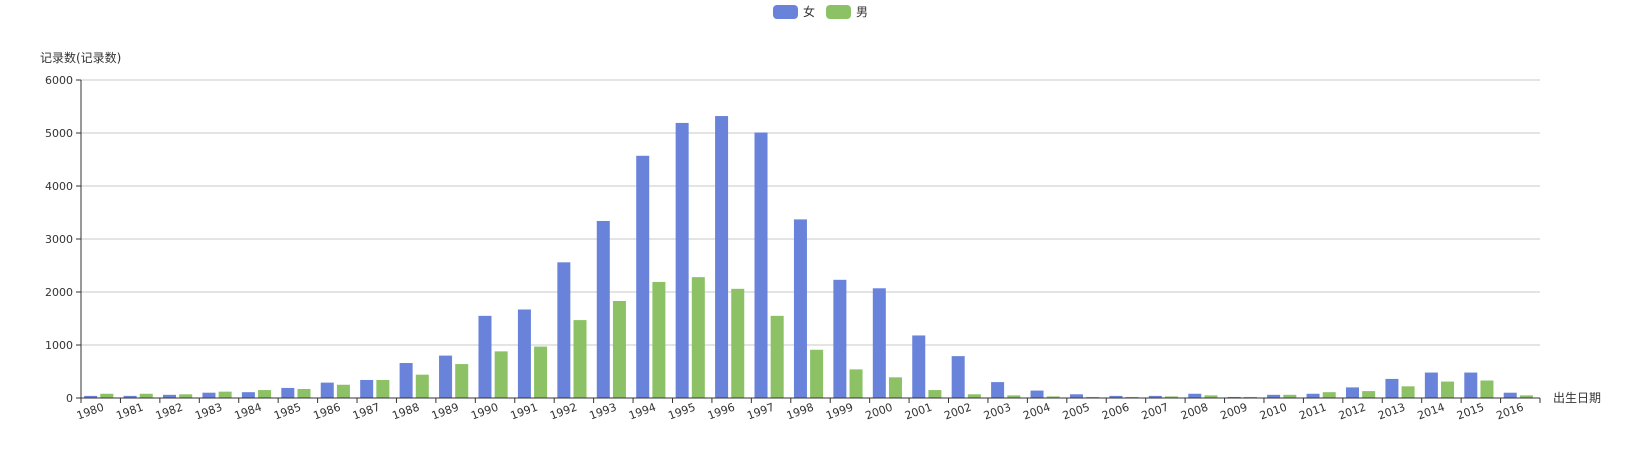 Image resolution: width=1635 pixels, height=471 pixels. Describe the element at coordinates (59, 239) in the screenshot. I see `y-tick-label: 3000` at that location.